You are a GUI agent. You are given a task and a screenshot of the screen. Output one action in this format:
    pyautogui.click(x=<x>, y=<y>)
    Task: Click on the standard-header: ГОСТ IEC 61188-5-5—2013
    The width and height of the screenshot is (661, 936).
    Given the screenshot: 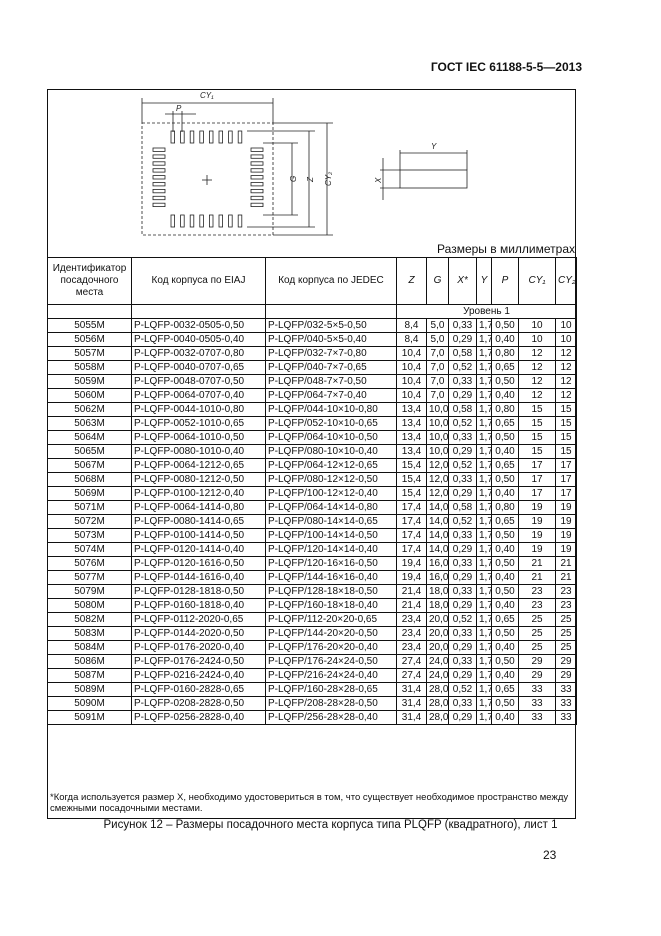 What is the action you would take?
    pyautogui.click(x=506, y=67)
    